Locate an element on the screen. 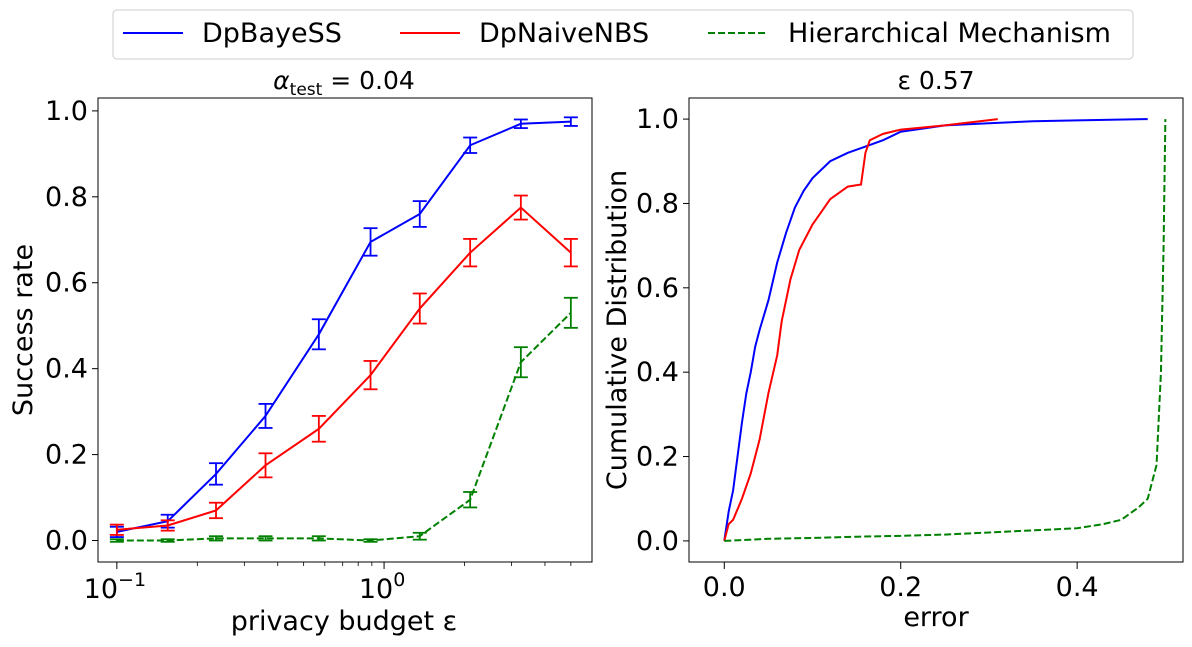 The width and height of the screenshot is (1192, 647). left-xtick-label: 10⁻¹ is located at coordinates (115, 587).